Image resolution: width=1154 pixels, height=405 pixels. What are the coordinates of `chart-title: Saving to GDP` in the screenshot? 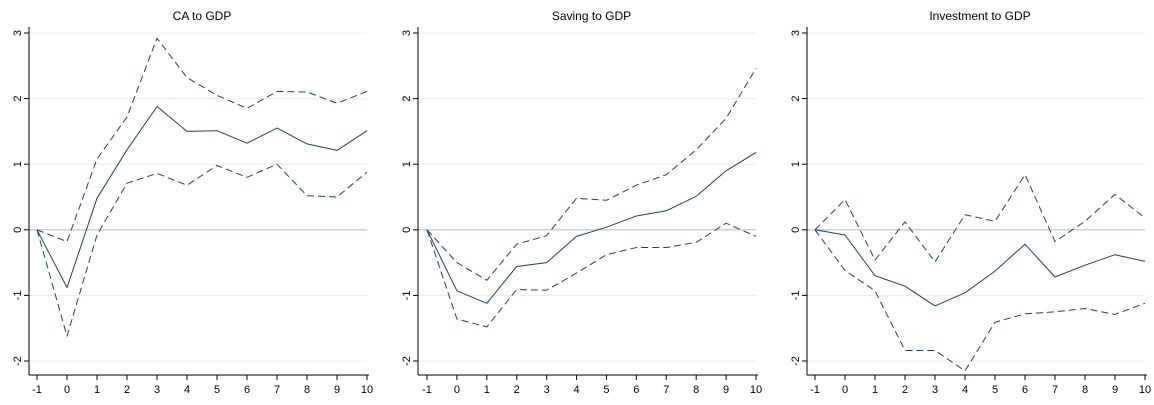 It's located at (591, 16).